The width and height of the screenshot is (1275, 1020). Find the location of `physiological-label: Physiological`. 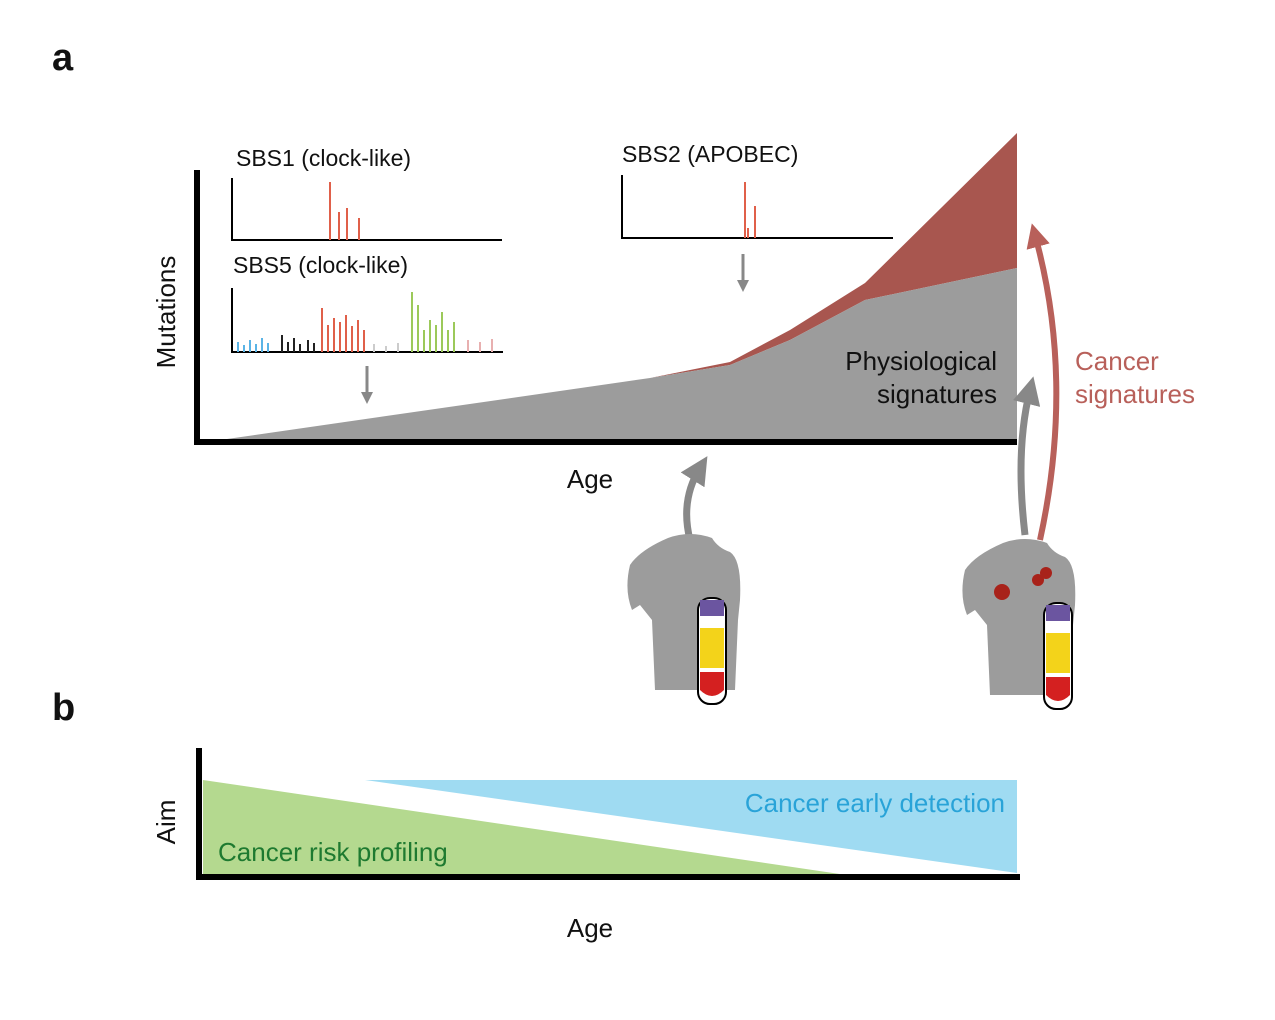

physiological-label: Physiological is located at coordinates (921, 361).